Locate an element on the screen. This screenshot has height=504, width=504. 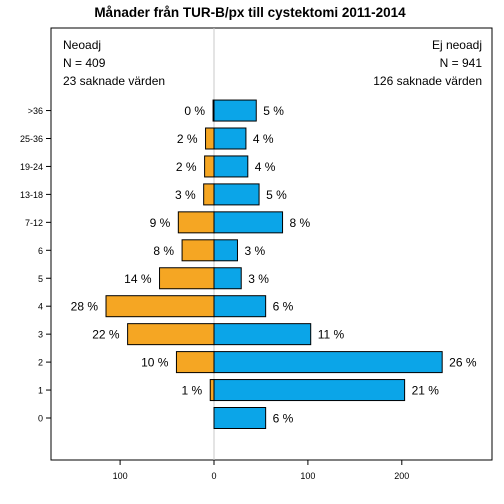
data-label-neoadj: 9 % is located at coordinates (160, 223).